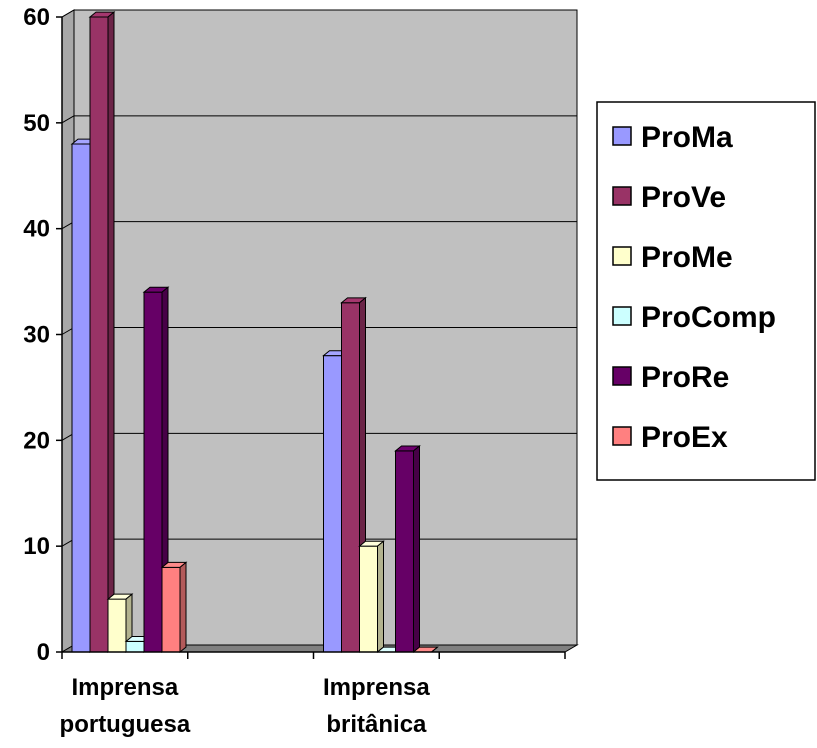 Image resolution: width=817 pixels, height=748 pixels. I want to click on legend-label-ProRe: ProRe, so click(685, 377).